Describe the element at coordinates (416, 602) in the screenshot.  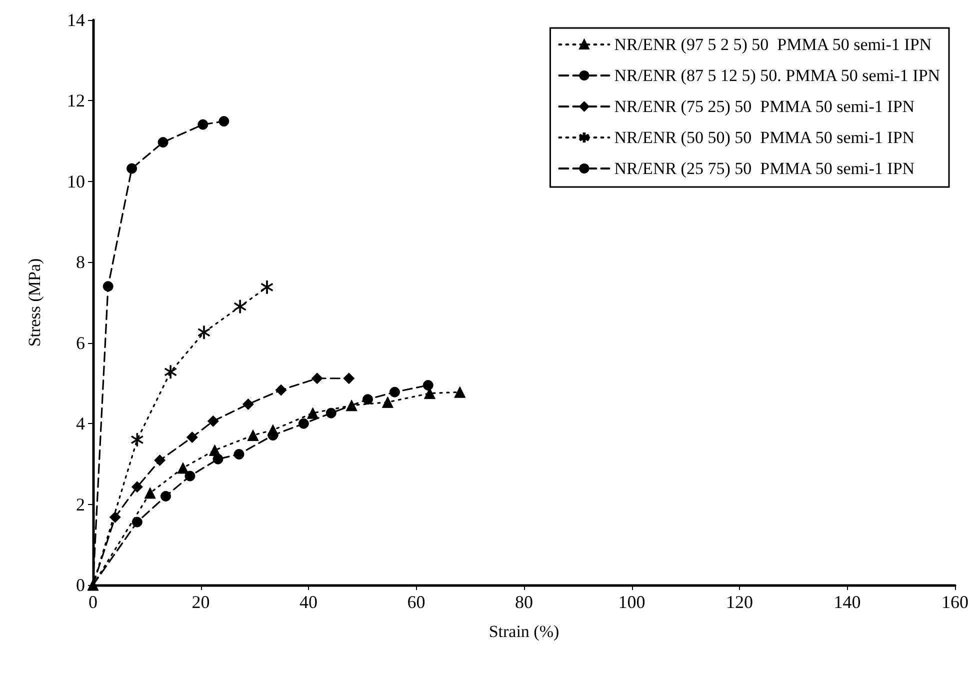
I see `x-tick-label: 60` at that location.